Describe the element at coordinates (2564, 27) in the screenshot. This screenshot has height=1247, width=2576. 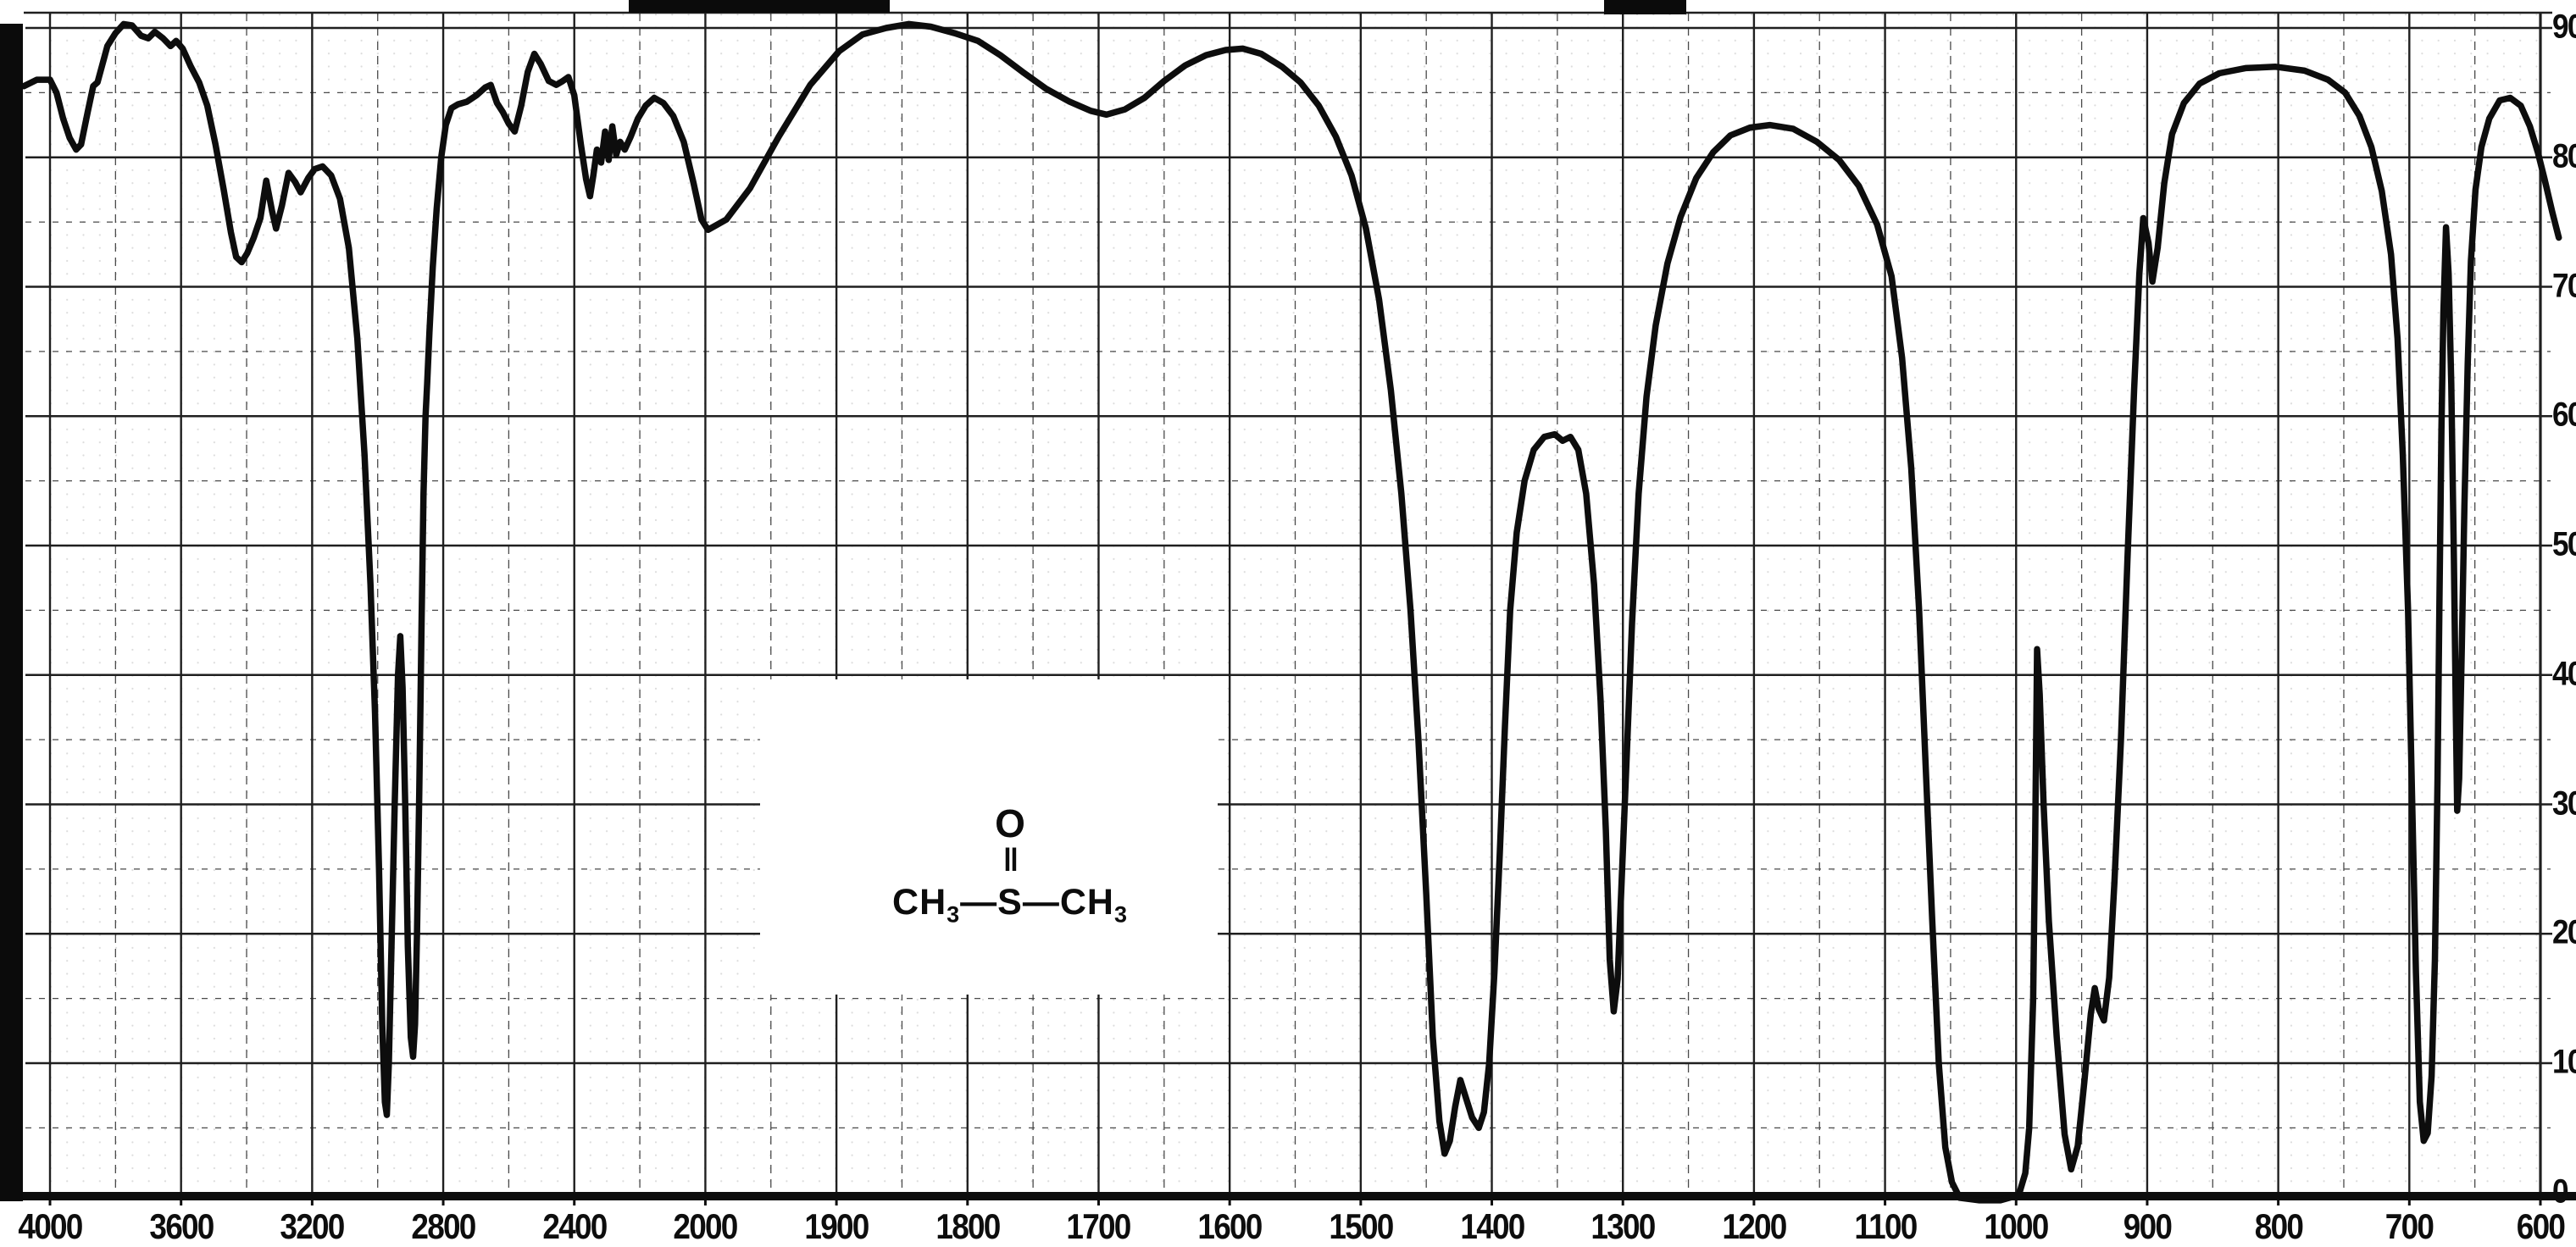
I see `y-tick-label: 90` at that location.